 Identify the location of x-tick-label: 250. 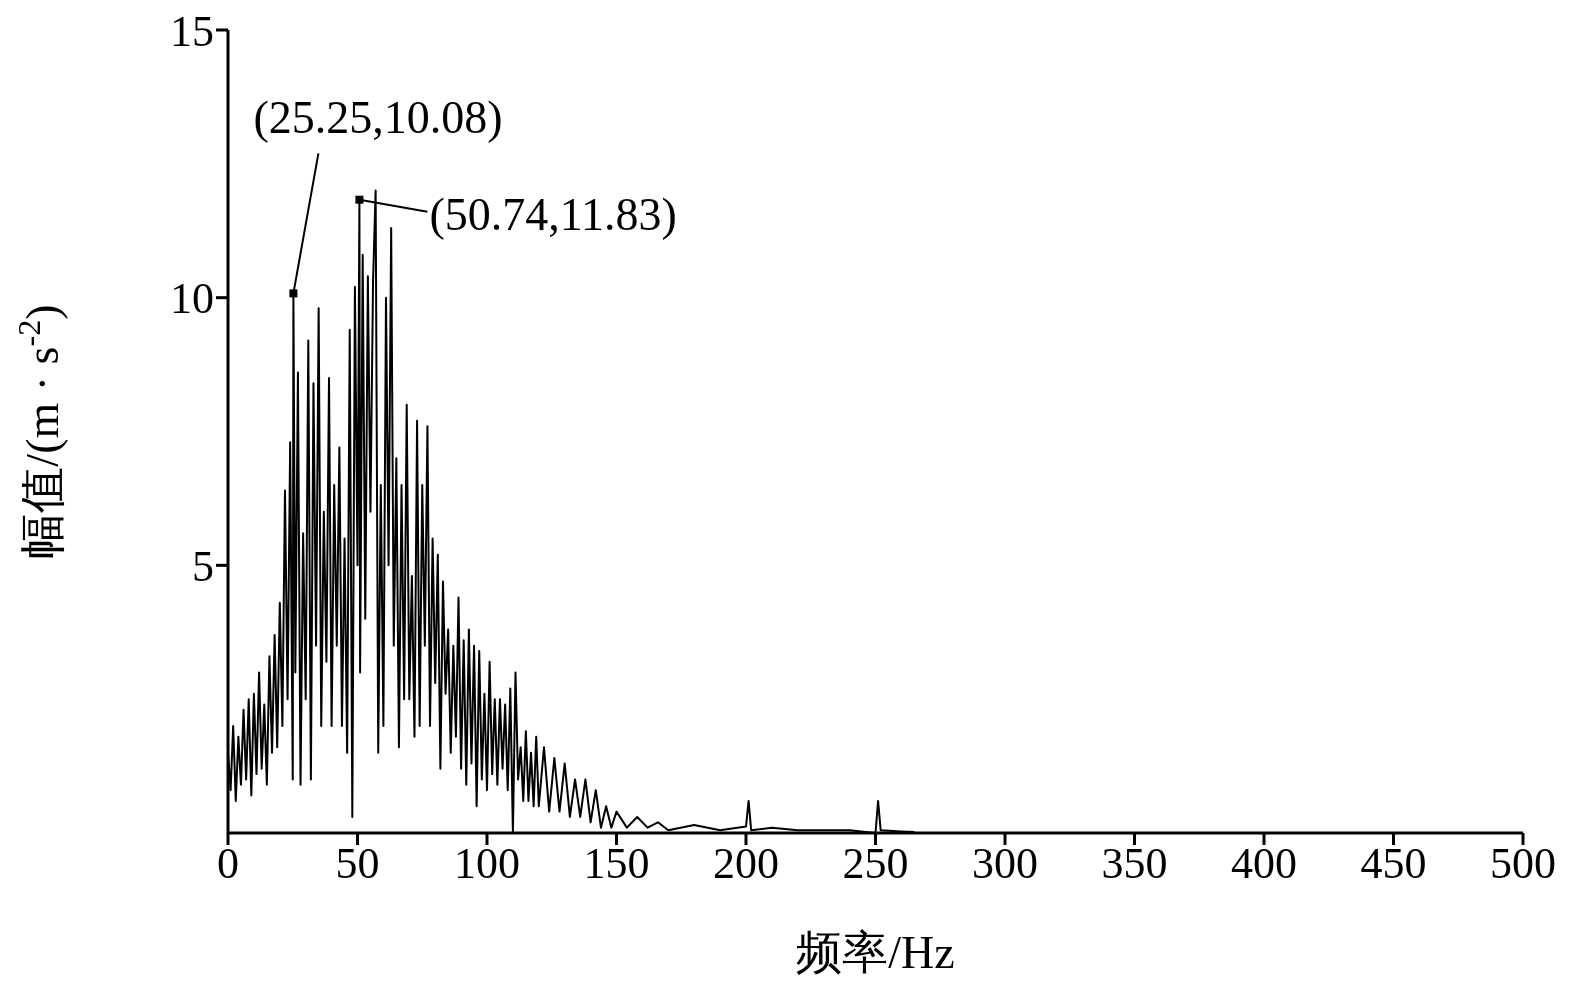
(875, 864).